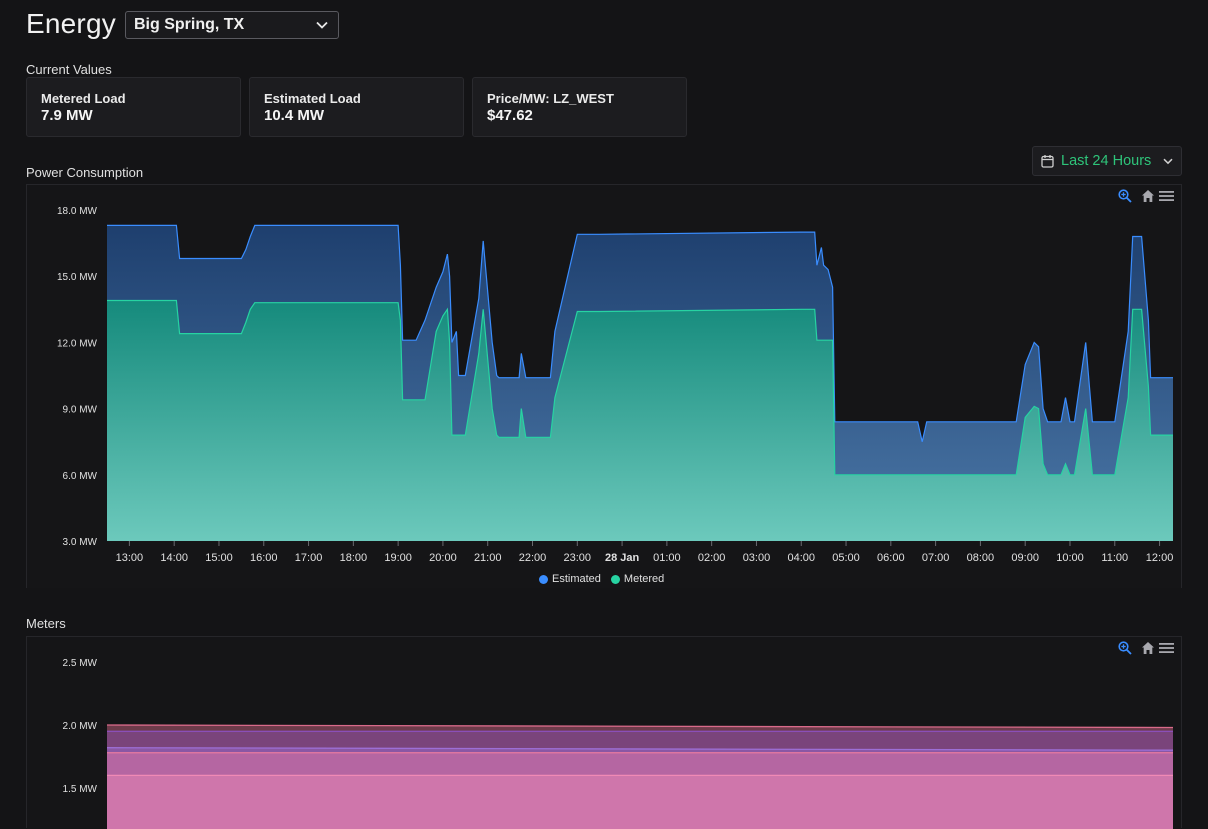  What do you see at coordinates (67, 115) in the screenshot?
I see `card-value: 7.9 MW` at bounding box center [67, 115].